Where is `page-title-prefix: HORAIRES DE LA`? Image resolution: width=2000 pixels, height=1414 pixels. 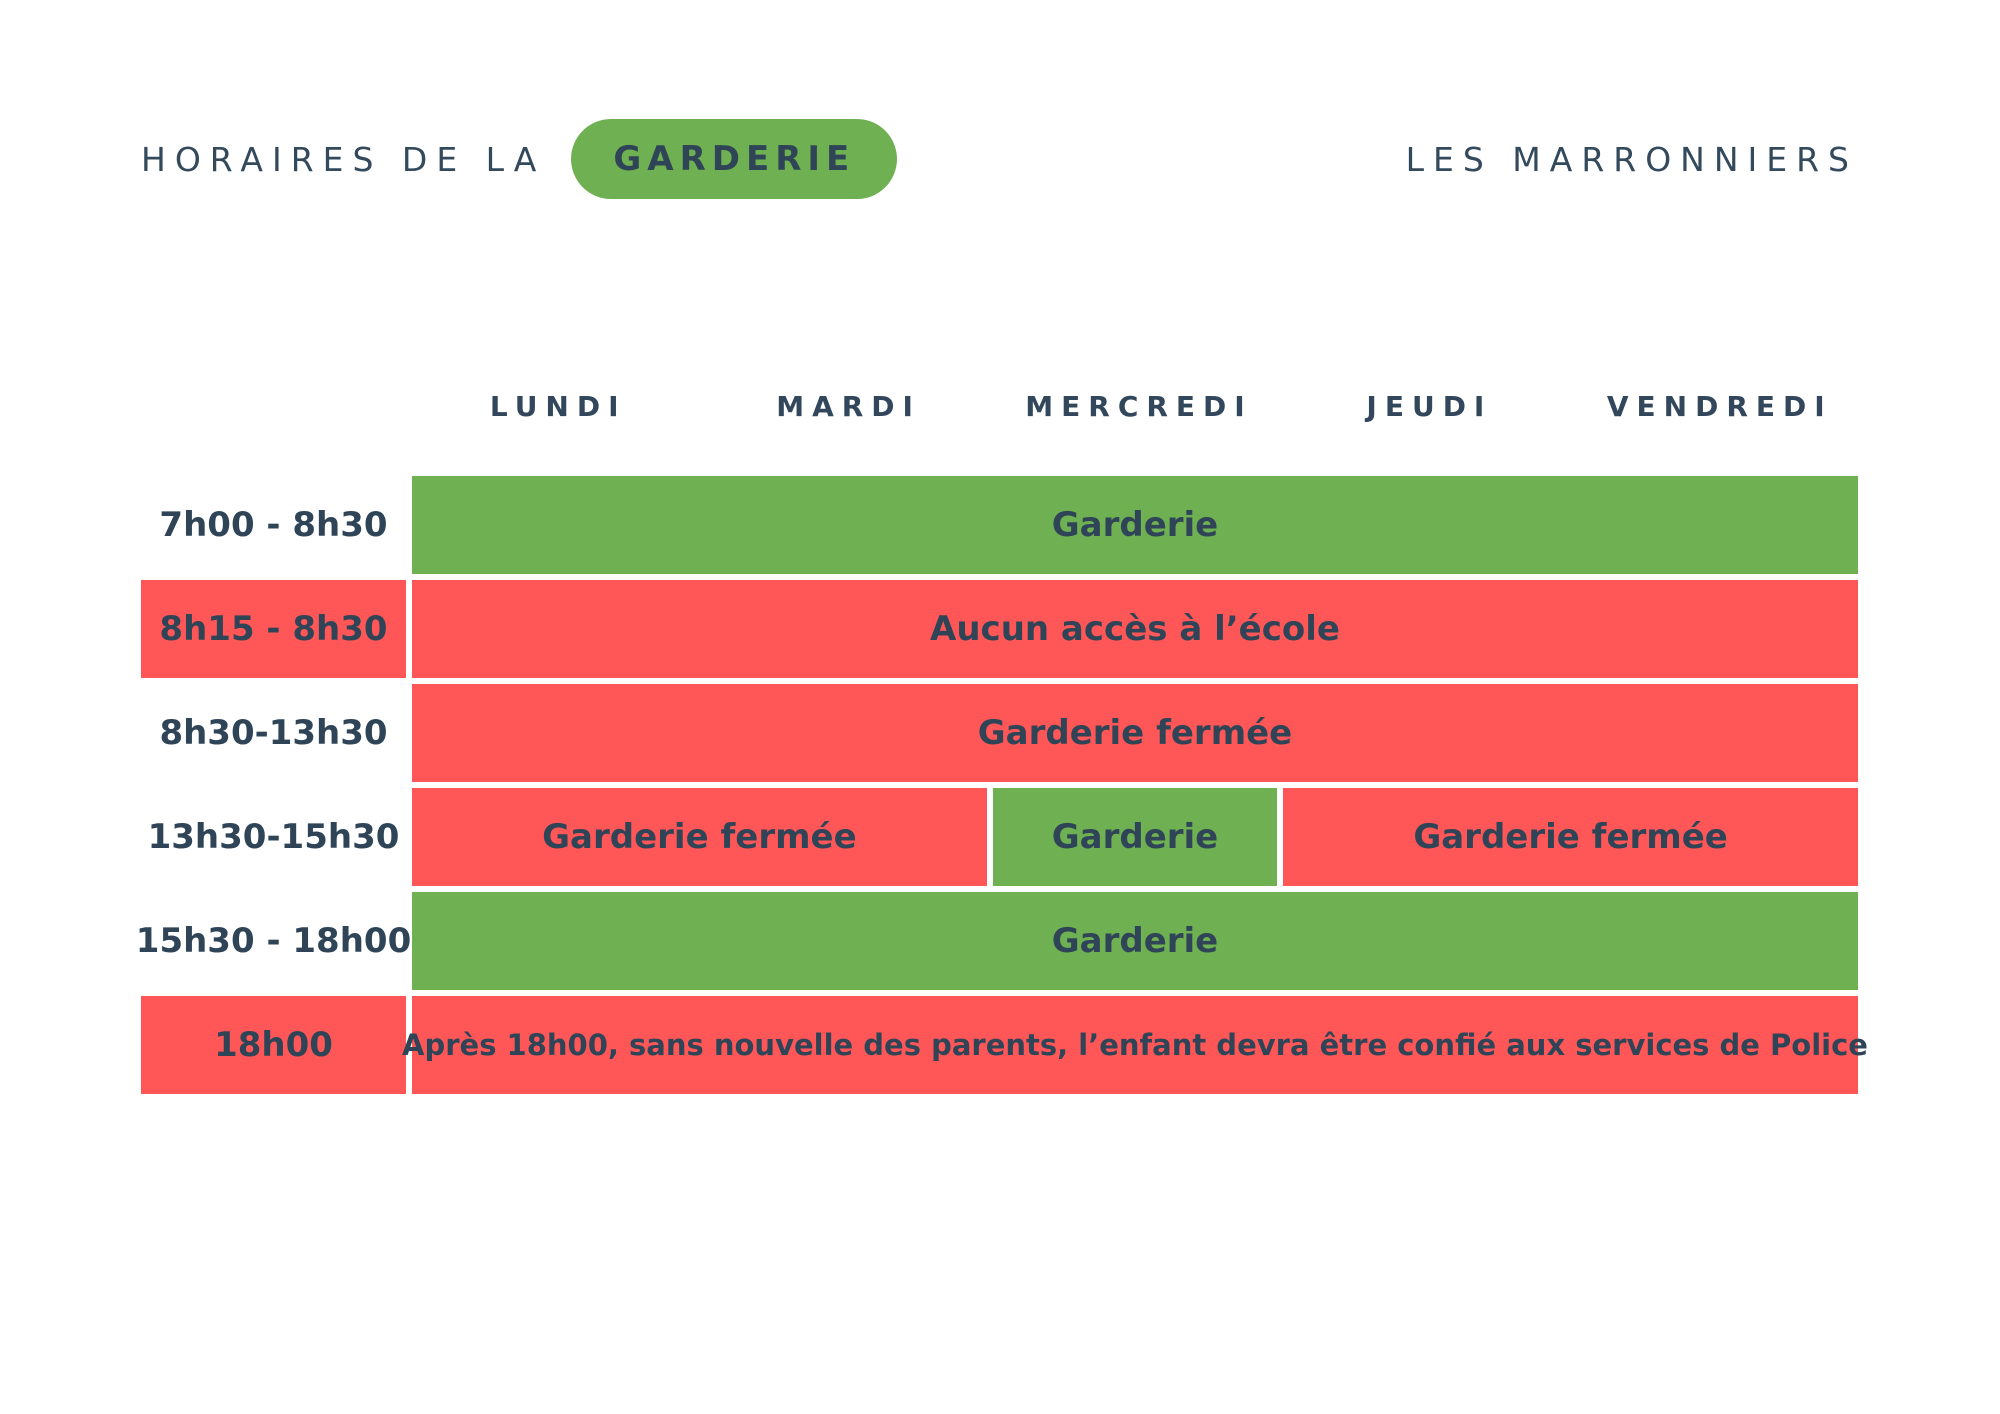
page-title-prefix: HORAIRES DE LA is located at coordinates (343, 159).